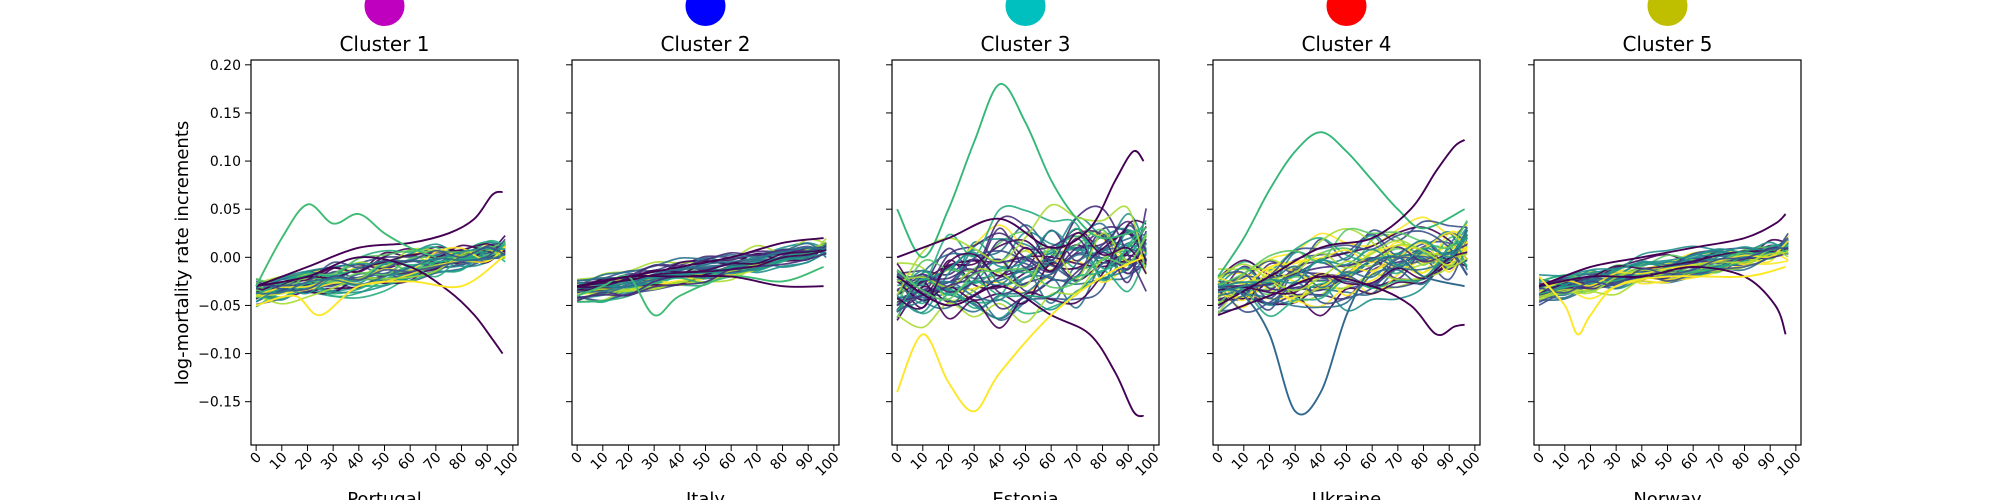 The image size is (2000, 500). Describe the element at coordinates (225, 258) in the screenshot. I see `y-tick-label: 0.00` at that location.